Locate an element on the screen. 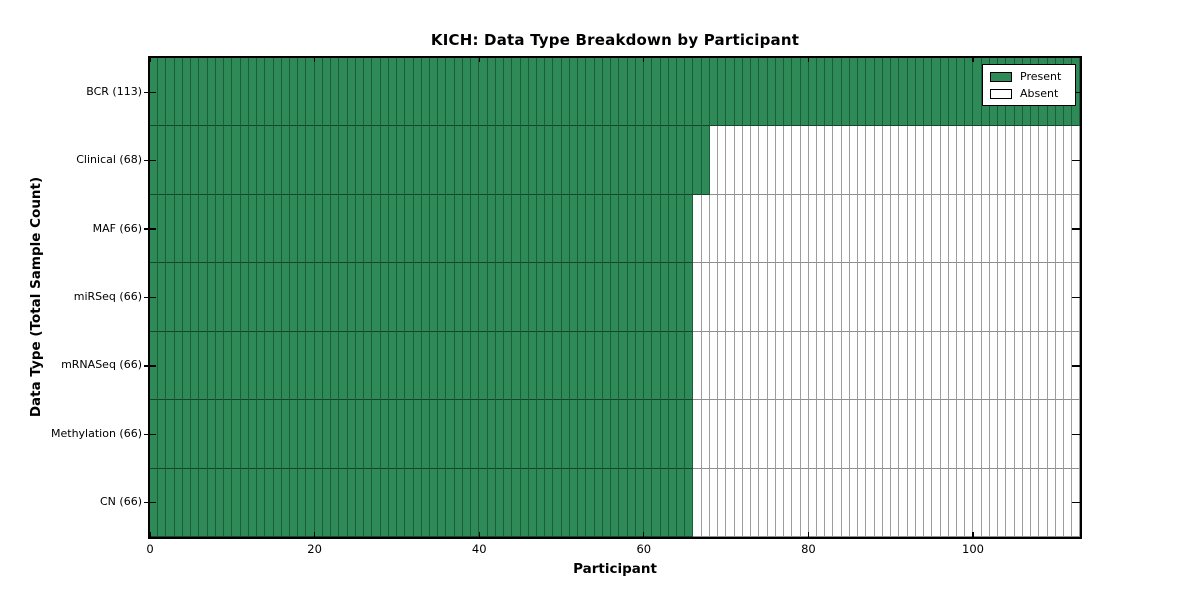 Image resolution: width=1200 pixels, height=600 pixels. x-tick-label: 80 is located at coordinates (808, 549).